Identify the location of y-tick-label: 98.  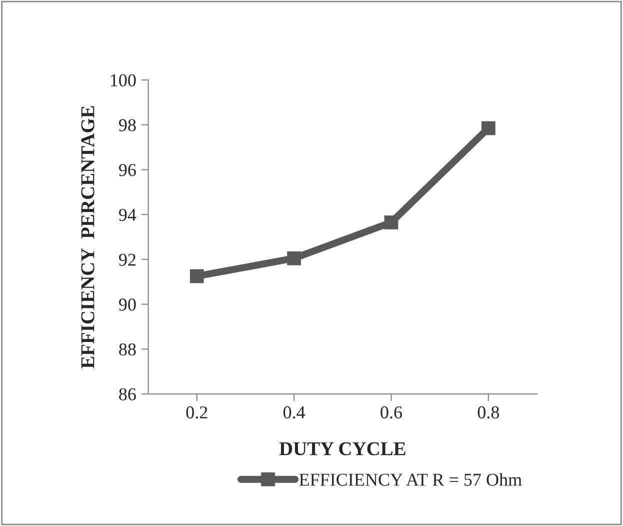
(127, 125).